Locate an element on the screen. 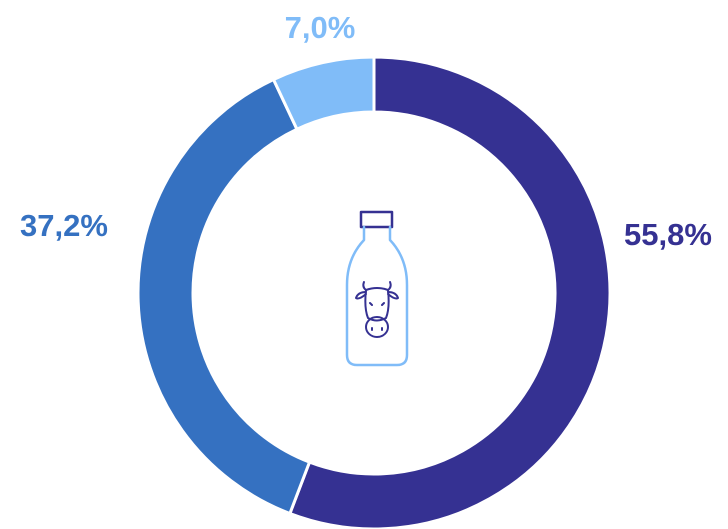 Image resolution: width=728 pixels, height=529 pixels. cow-face is located at coordinates (377, 309).